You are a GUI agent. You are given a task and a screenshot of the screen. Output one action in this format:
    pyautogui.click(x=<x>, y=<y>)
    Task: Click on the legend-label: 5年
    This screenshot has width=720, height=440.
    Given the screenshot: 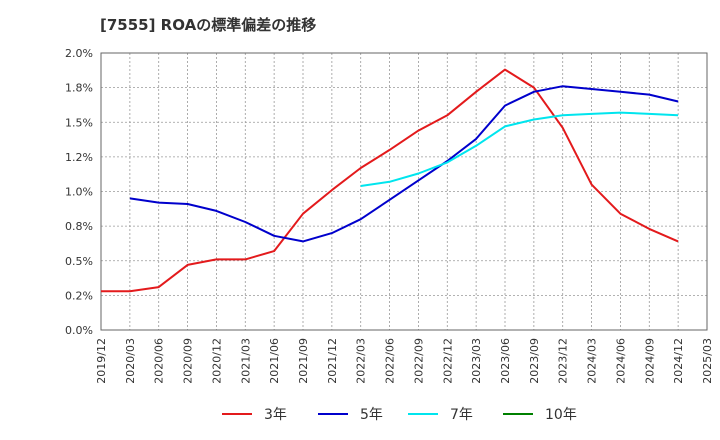 What is the action you would take?
    pyautogui.click(x=371, y=415)
    